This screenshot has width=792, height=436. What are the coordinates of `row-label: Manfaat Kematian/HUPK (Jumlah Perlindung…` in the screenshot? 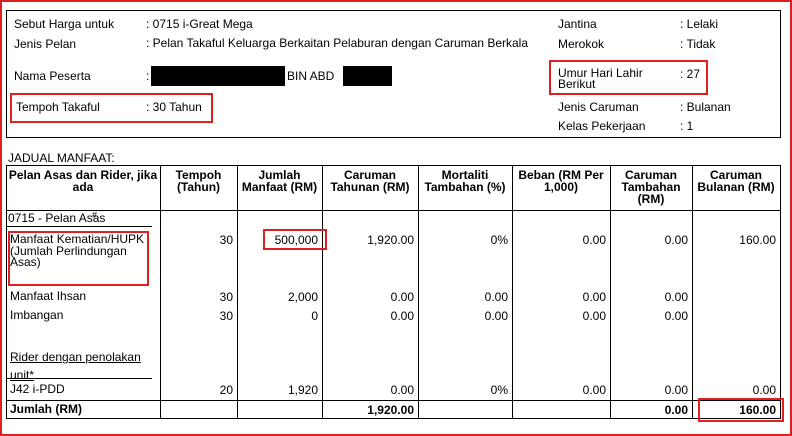 It's located at (77, 250).